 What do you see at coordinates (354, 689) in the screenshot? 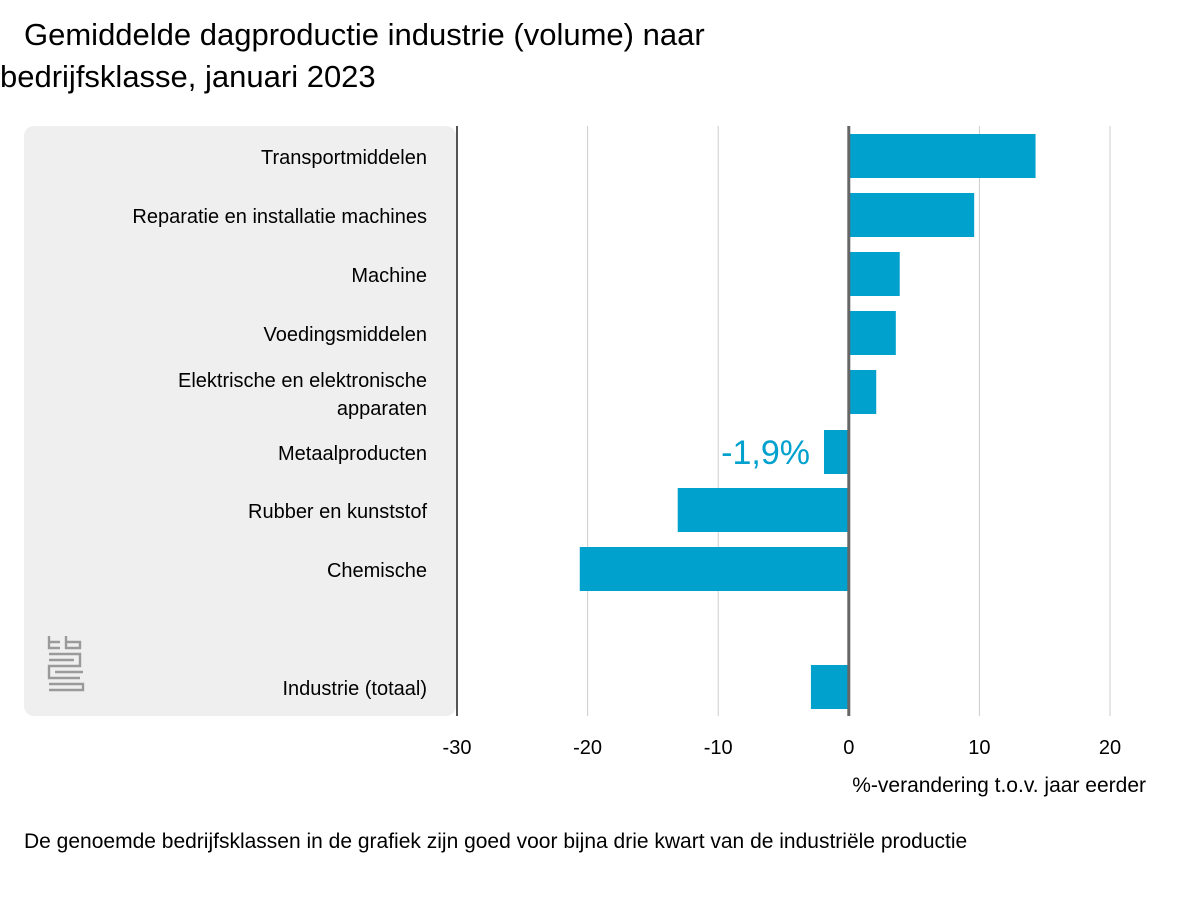
I see `category-label: Industrie (totaal)` at bounding box center [354, 689].